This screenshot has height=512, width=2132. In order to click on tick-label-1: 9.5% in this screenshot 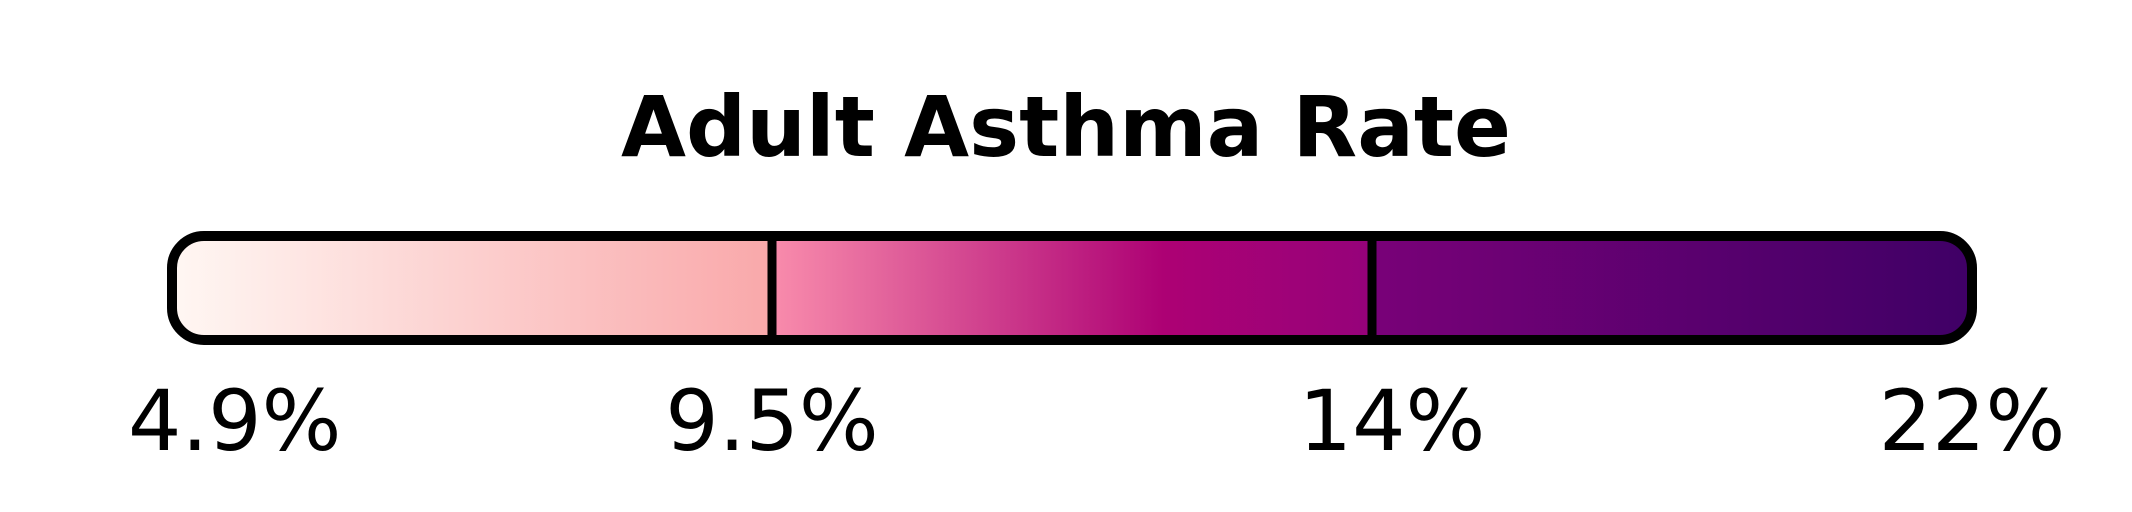, I will do `click(771, 421)`.